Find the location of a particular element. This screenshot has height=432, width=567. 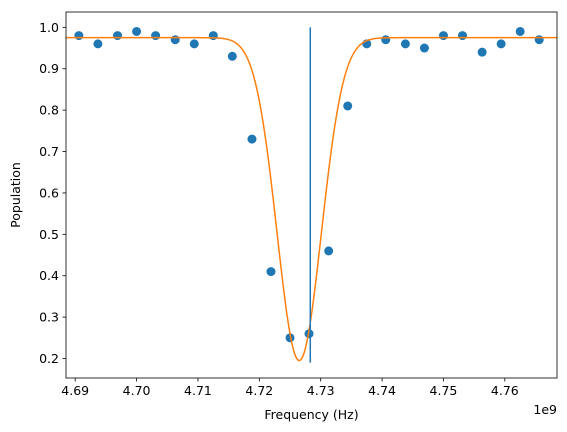

y-tick-label: 0.6 is located at coordinates (49, 192).